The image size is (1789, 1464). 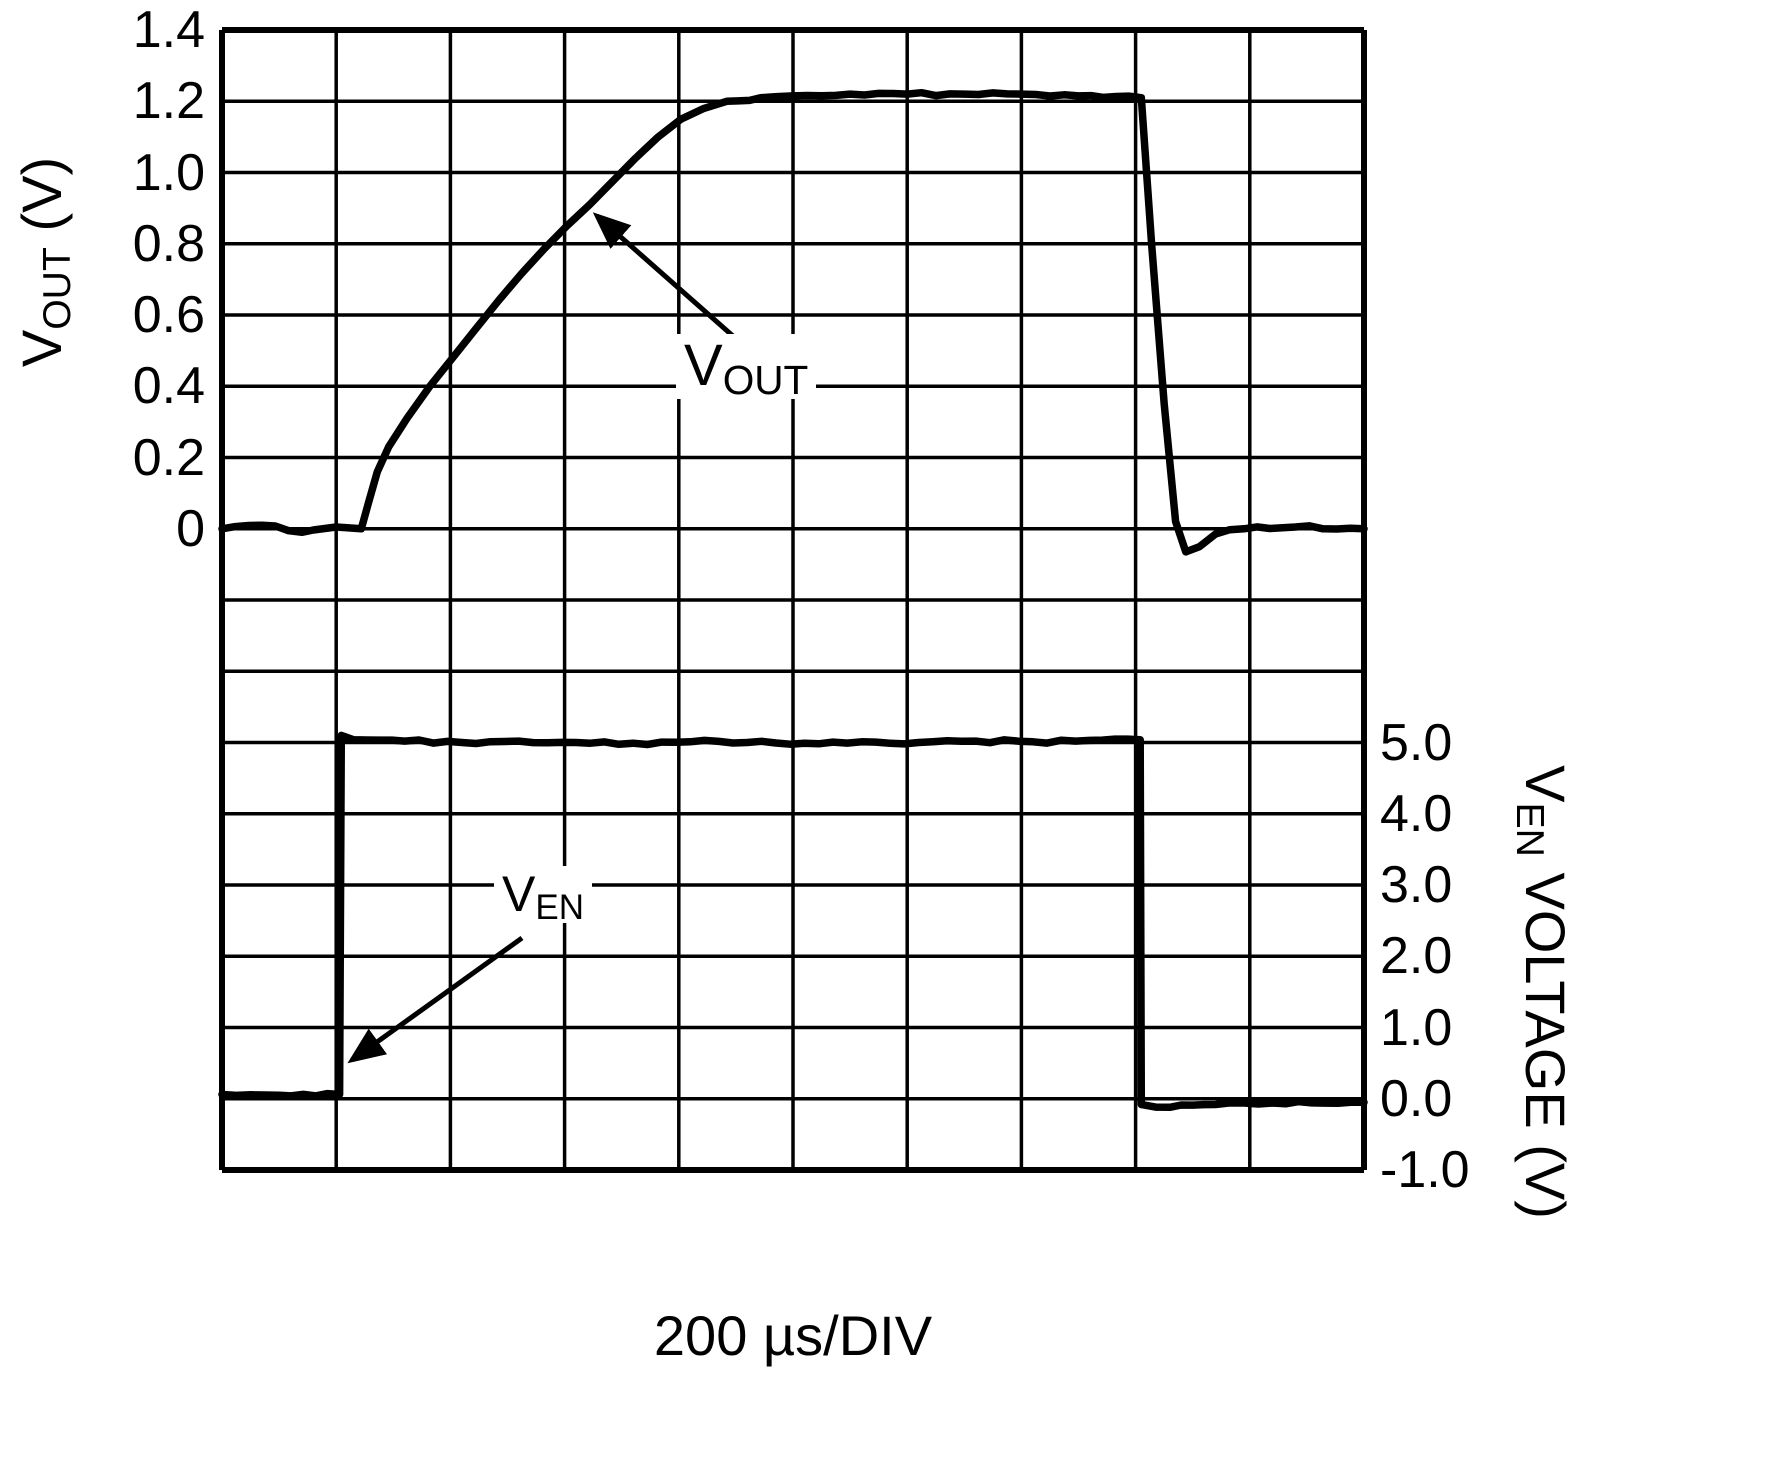 What do you see at coordinates (1545, 784) in the screenshot?
I see `right-axis-title-main: V` at bounding box center [1545, 784].